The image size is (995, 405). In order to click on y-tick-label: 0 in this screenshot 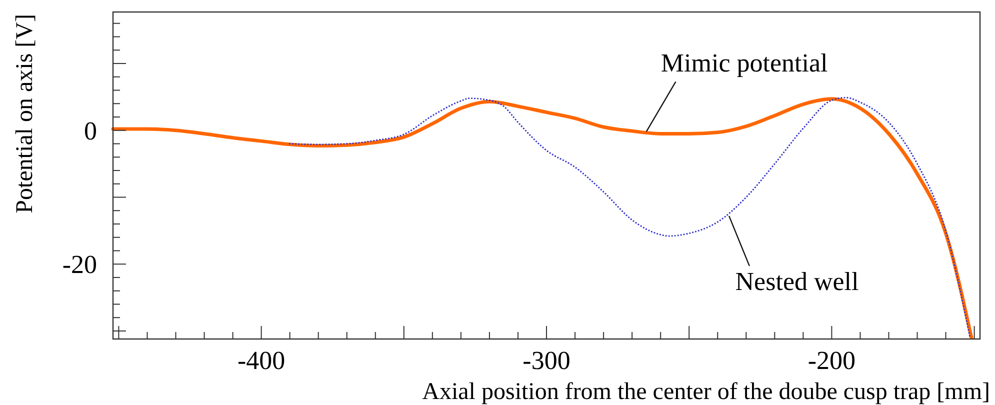, I will do `click(90, 131)`.